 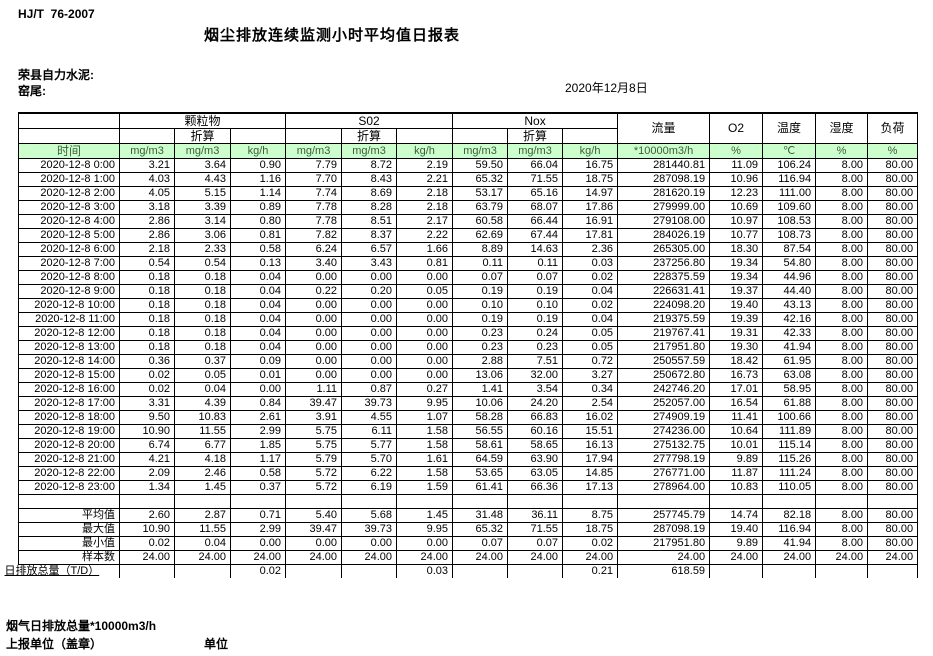 What do you see at coordinates (789, 361) in the screenshot?
I see `value-cell: 61.95` at bounding box center [789, 361].